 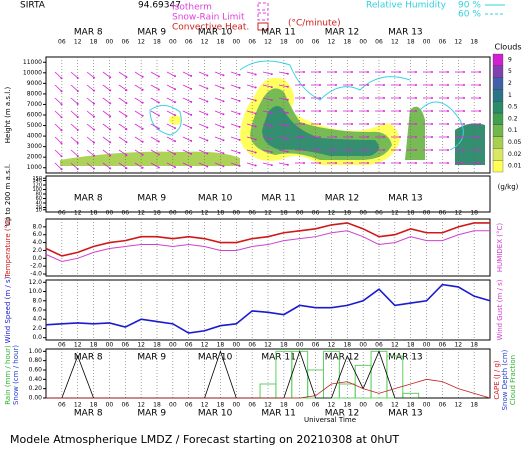 What do you see at coordinates (314, 24) in the screenshot?
I see `legend-unit: (°C/minute)` at bounding box center [314, 24].